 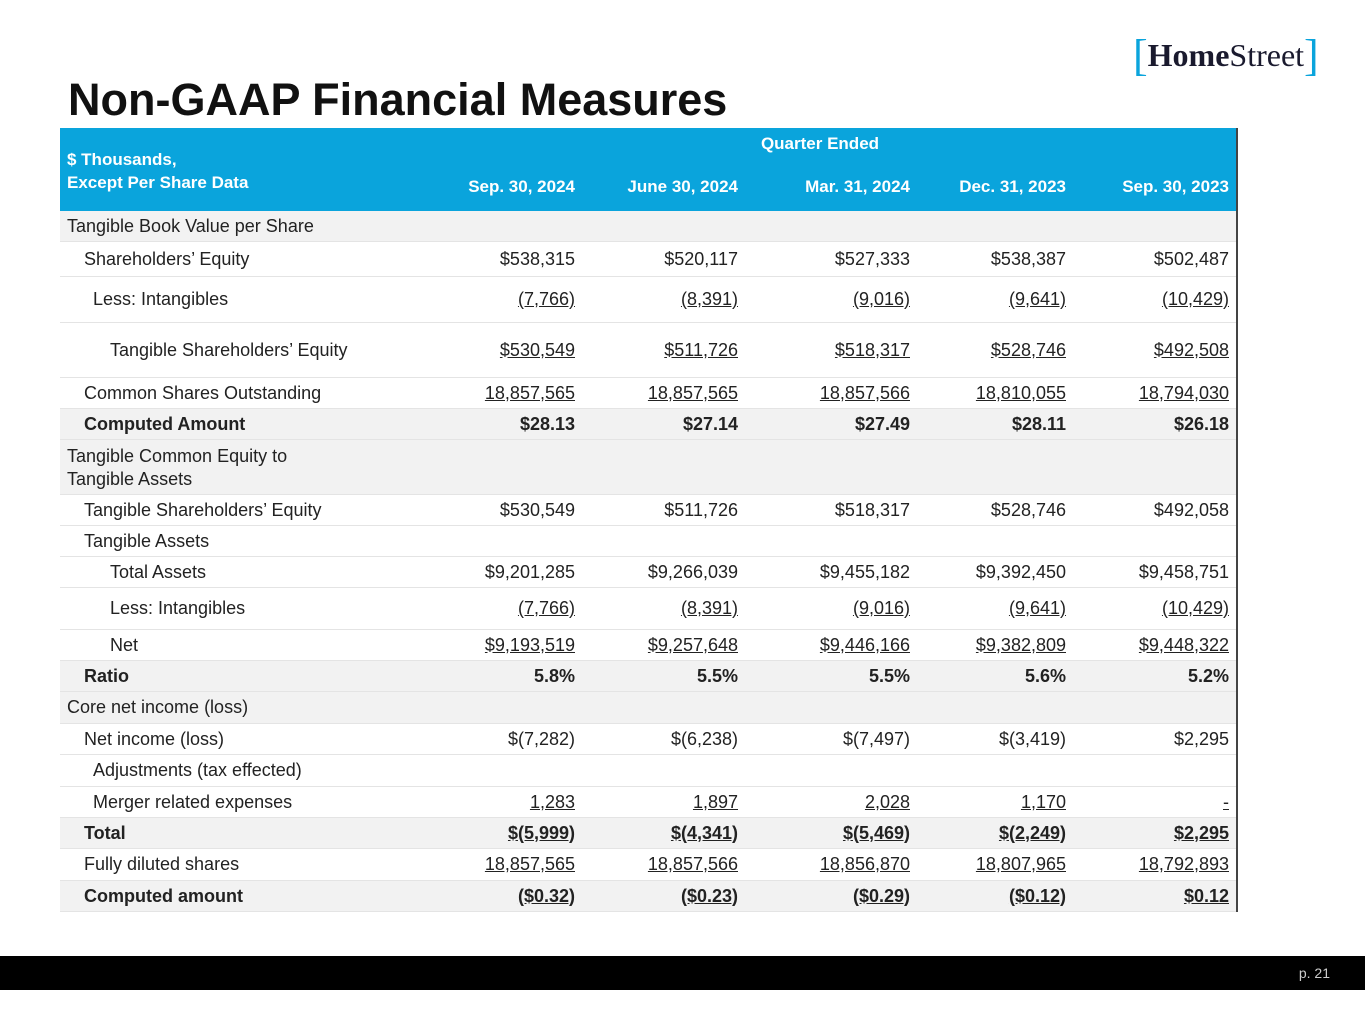 What do you see at coordinates (715, 801) in the screenshot?
I see `value-cell: 1,897` at bounding box center [715, 801].